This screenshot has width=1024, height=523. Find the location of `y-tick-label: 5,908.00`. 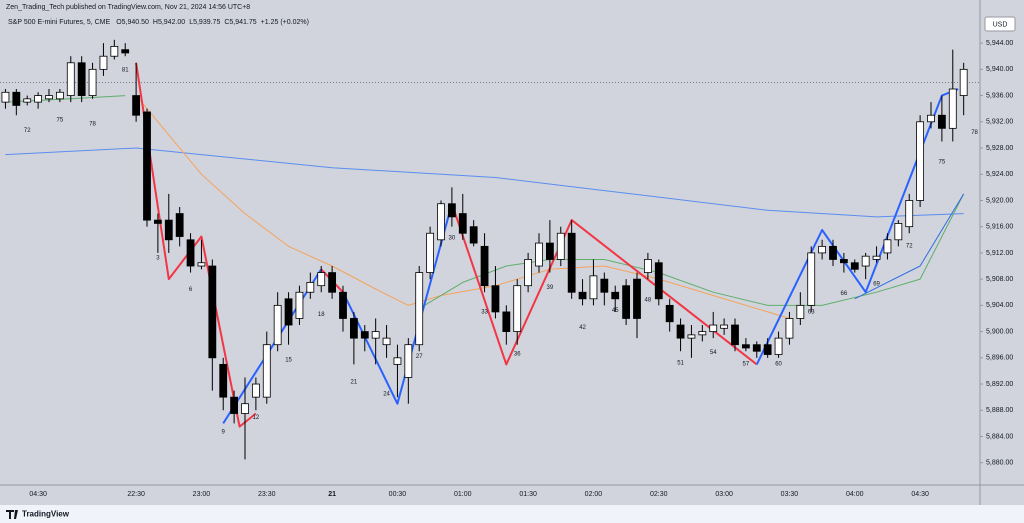

y-tick-label: 5,908.00 is located at coordinates (999, 279).